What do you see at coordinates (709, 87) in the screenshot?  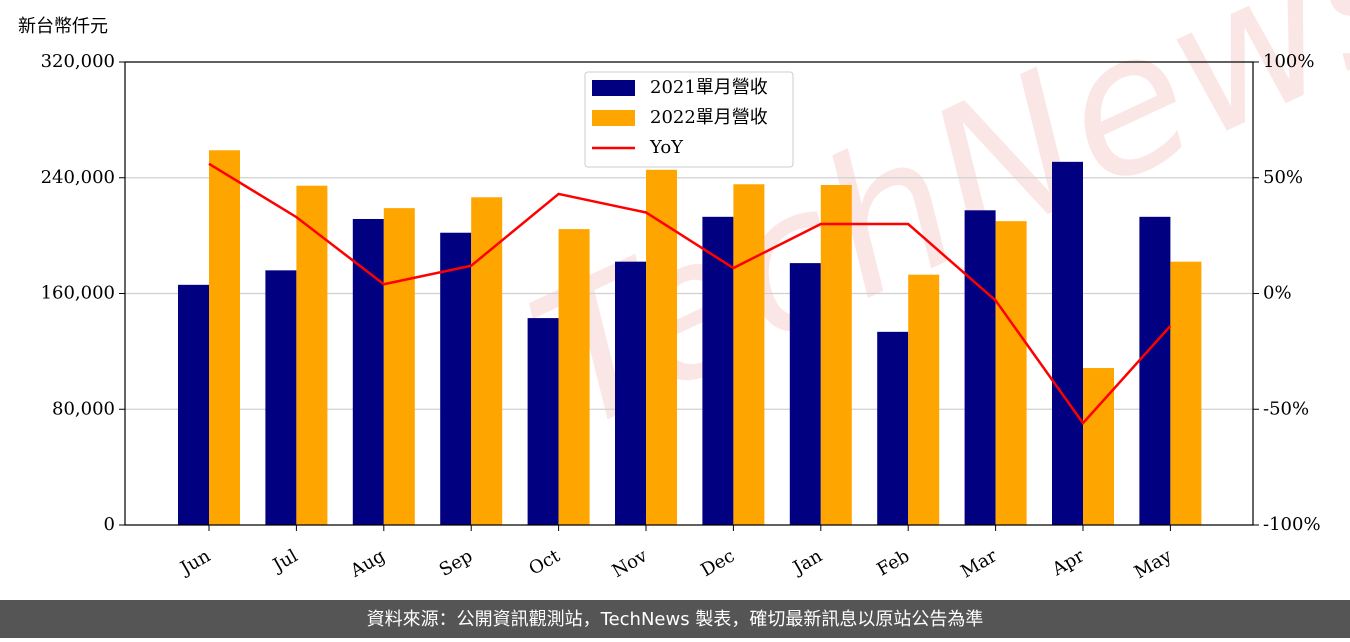 I see `legend-label: 2021單月營收` at bounding box center [709, 87].